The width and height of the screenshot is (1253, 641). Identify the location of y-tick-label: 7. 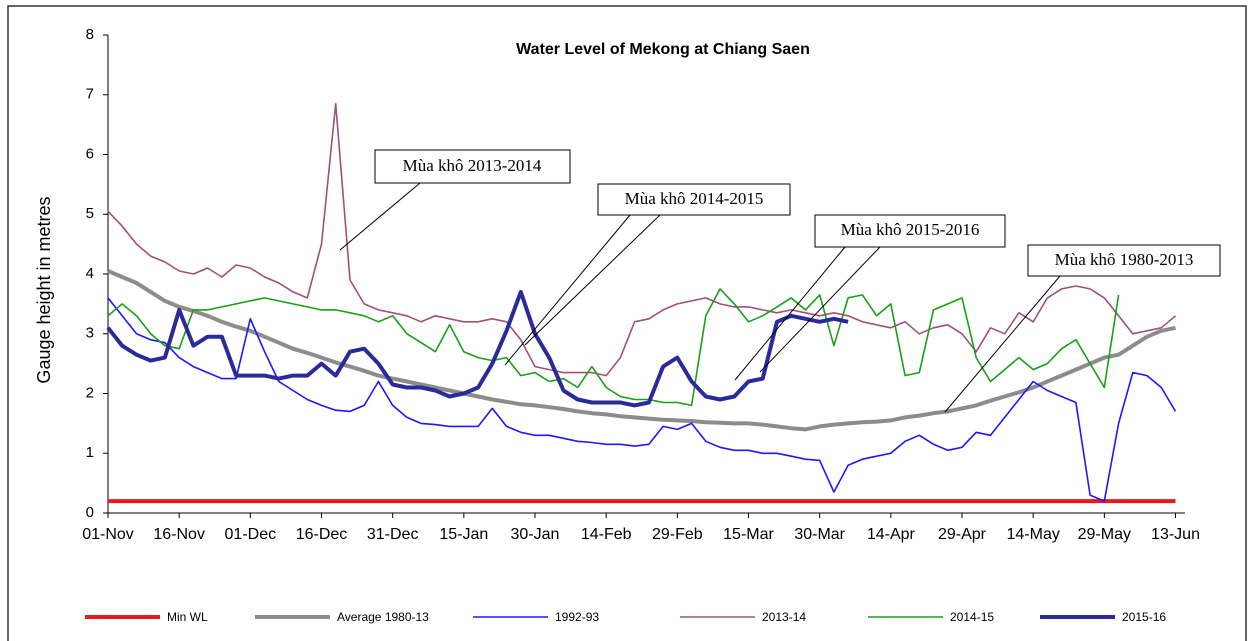
(90, 94).